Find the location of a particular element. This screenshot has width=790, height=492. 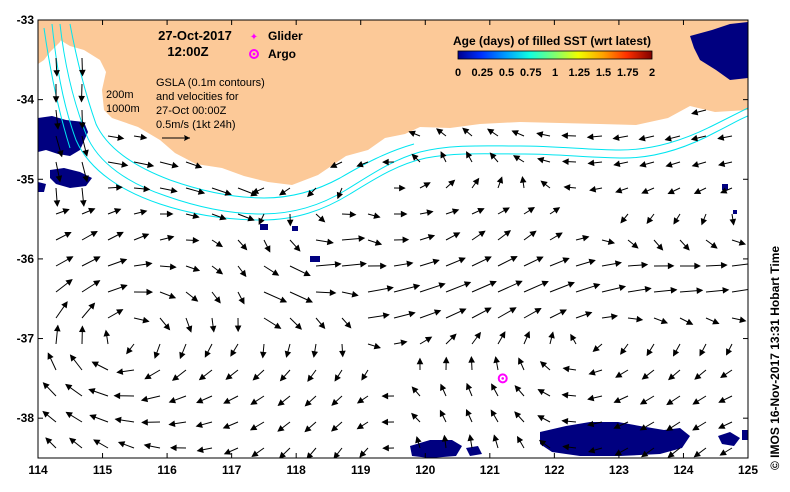

argo-legend-label: Argo is located at coordinates (282, 54).